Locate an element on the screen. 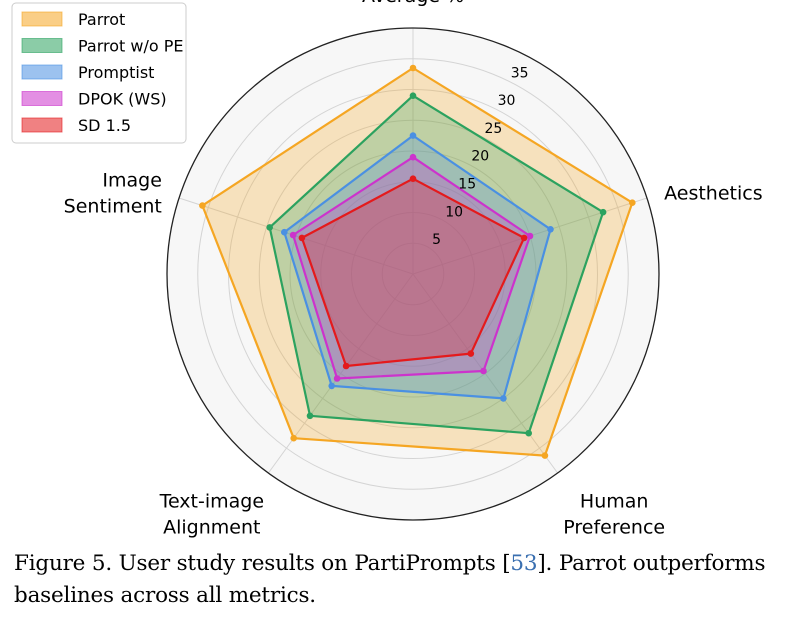  axis-label: Aesthetics is located at coordinates (713, 193).